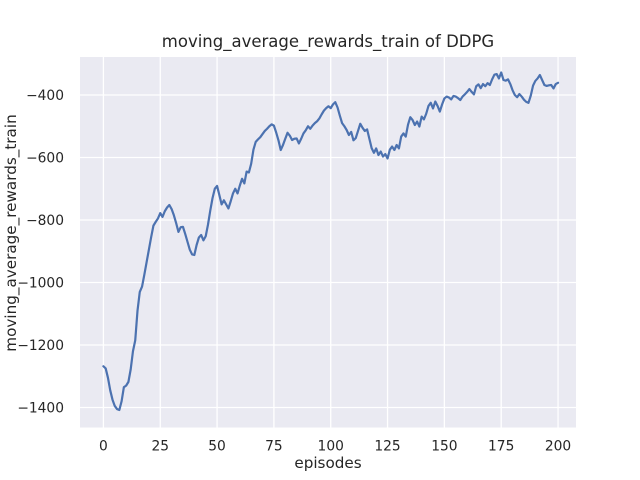 Image resolution: width=640 pixels, height=480 pixels. I want to click on y-tick-label: −1200, so click(40, 346).